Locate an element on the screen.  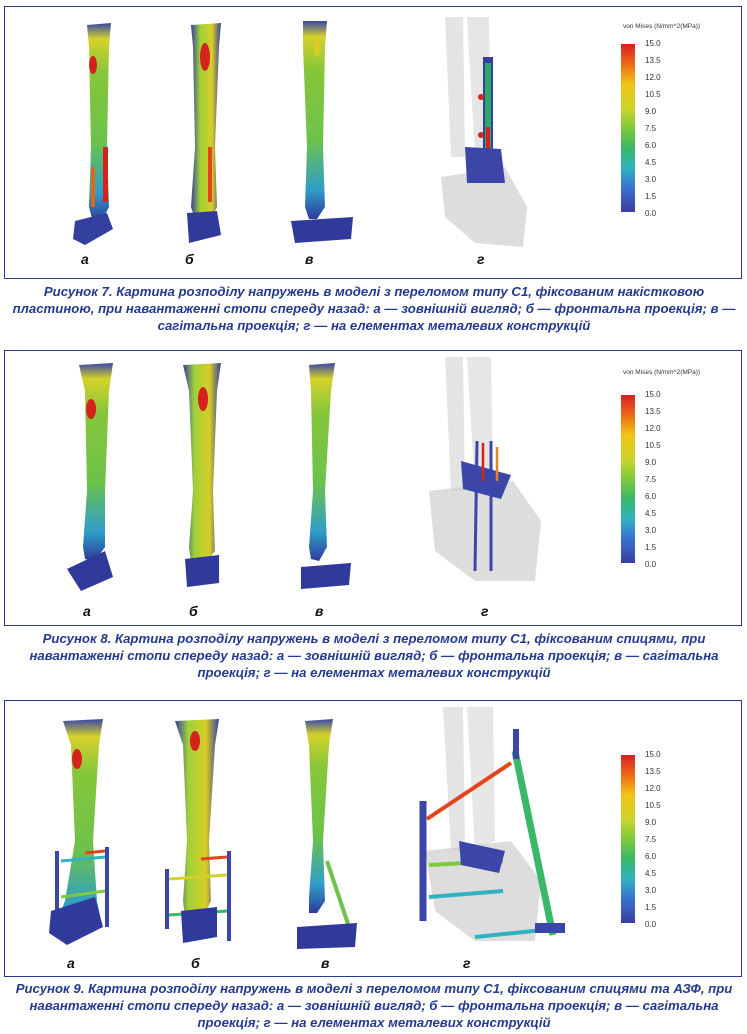
fig8-view-d is located at coordinates (485, 469).